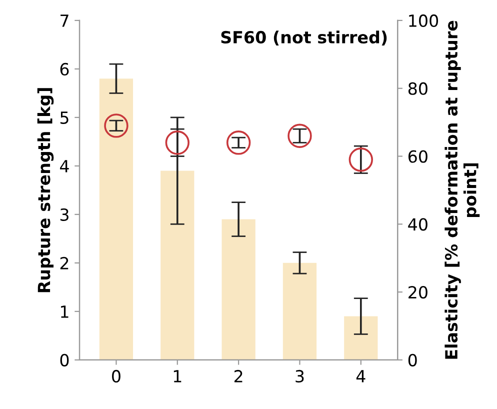 Image resolution: width=497 pixels, height=409 pixels. Describe the element at coordinates (300, 376) in the screenshot. I see `x-tick-label: 3` at that location.